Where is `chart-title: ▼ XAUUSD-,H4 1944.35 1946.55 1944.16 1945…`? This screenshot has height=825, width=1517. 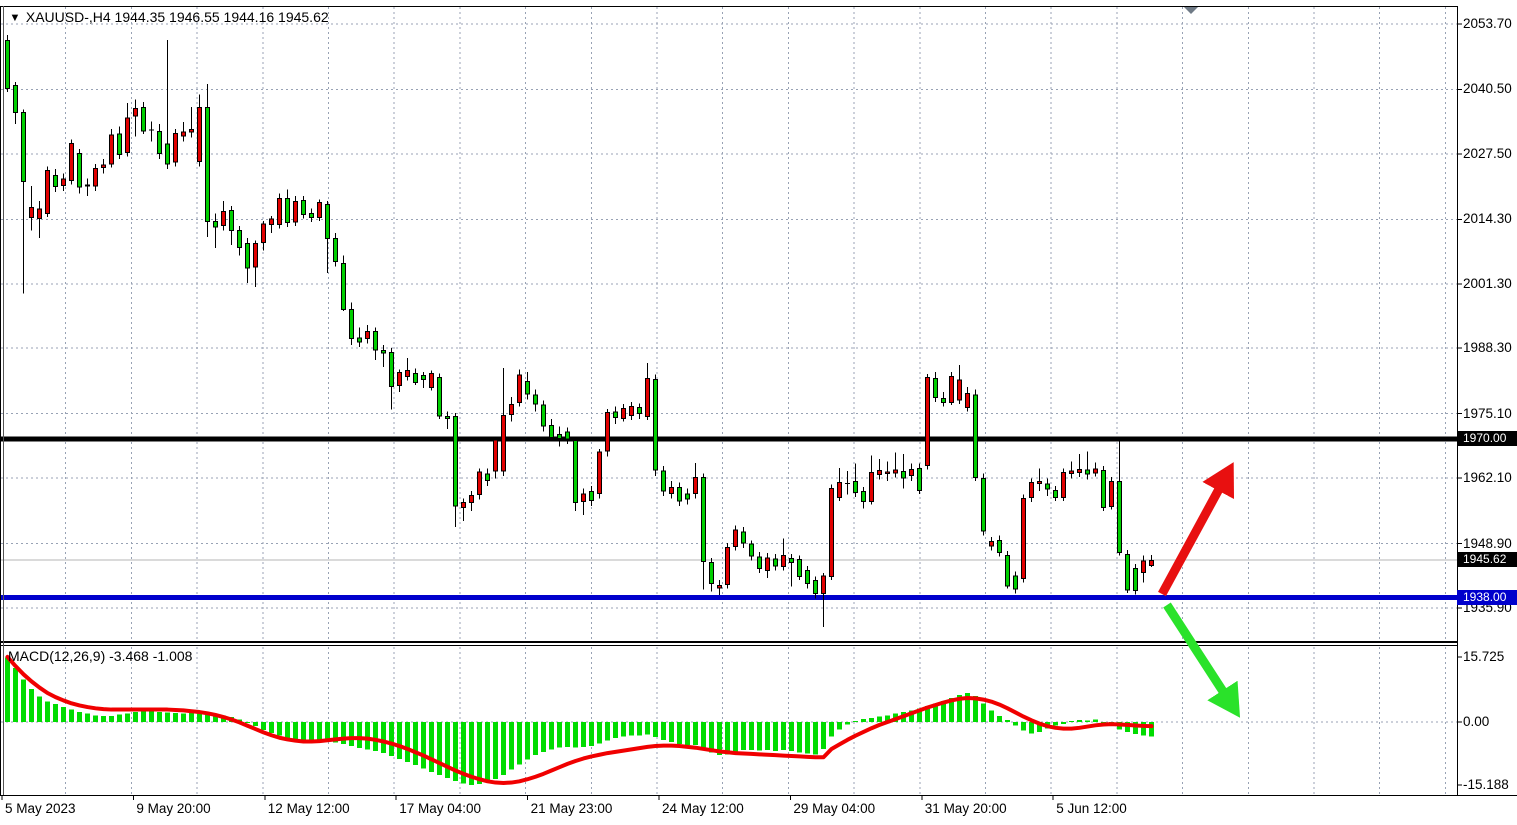
chart-title: ▼ XAUUSD-,H4 1944.35 1946.55 1944.16 1945… is located at coordinates (168, 17).